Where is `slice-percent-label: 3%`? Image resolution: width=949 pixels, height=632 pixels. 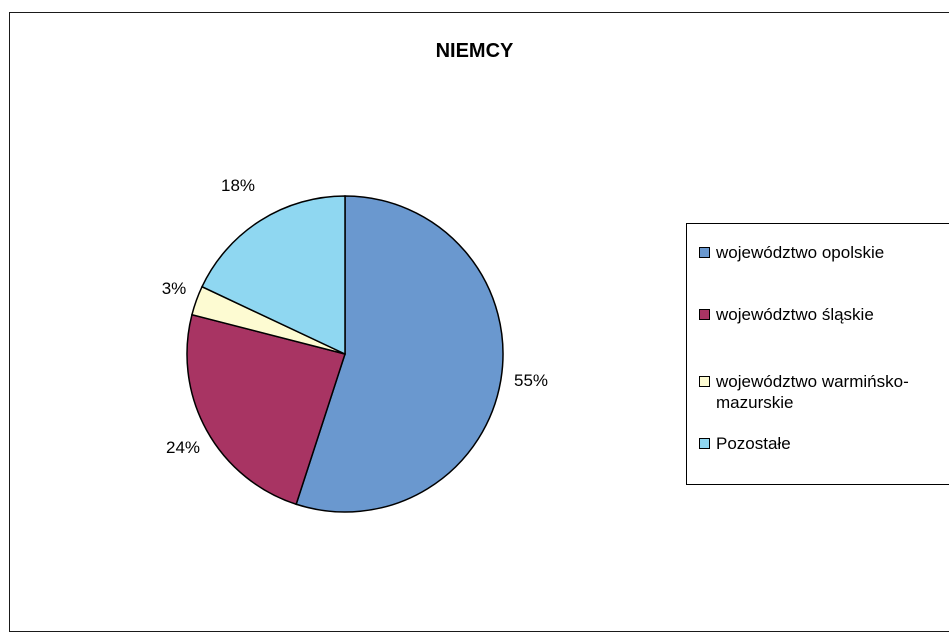 slice-percent-label: 3% is located at coordinates (174, 288).